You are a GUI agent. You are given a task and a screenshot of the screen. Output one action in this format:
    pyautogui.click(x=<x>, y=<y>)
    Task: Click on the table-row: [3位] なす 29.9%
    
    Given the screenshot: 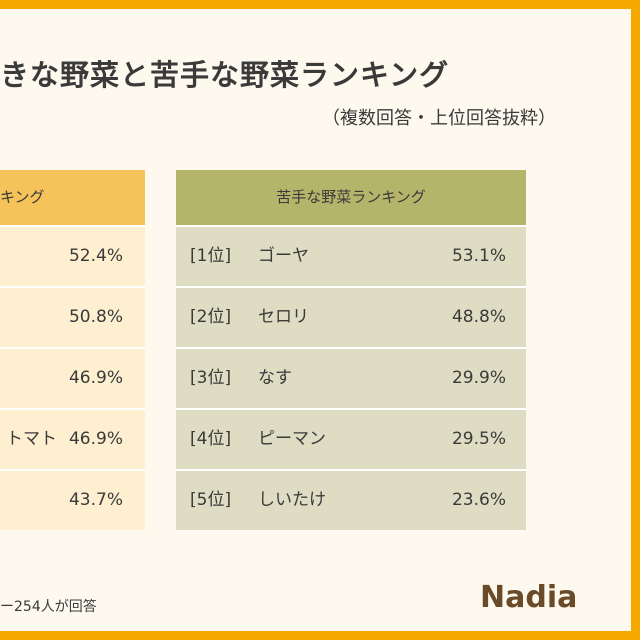 What is the action you would take?
    pyautogui.click(x=351, y=377)
    